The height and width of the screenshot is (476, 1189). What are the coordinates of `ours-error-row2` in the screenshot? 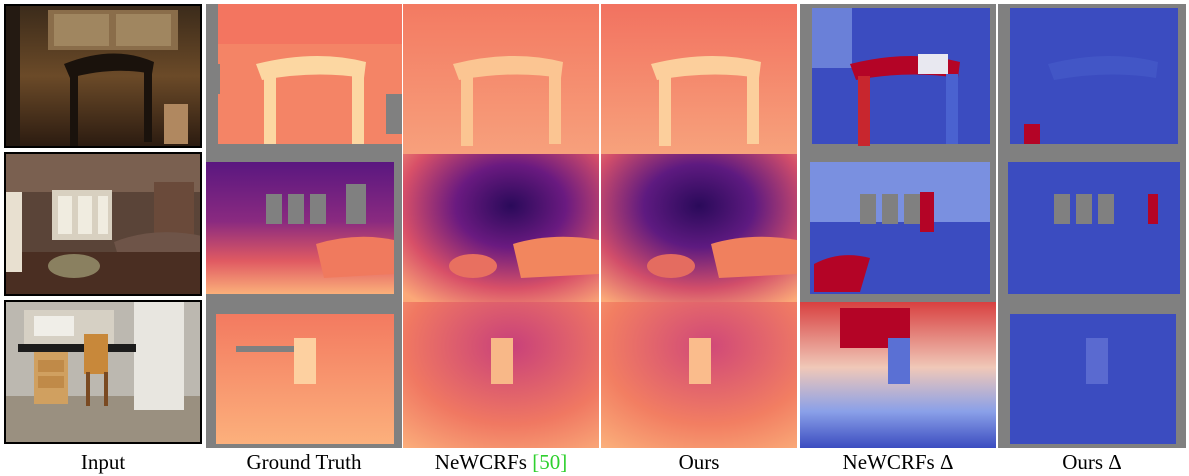 It's located at (1092, 228).